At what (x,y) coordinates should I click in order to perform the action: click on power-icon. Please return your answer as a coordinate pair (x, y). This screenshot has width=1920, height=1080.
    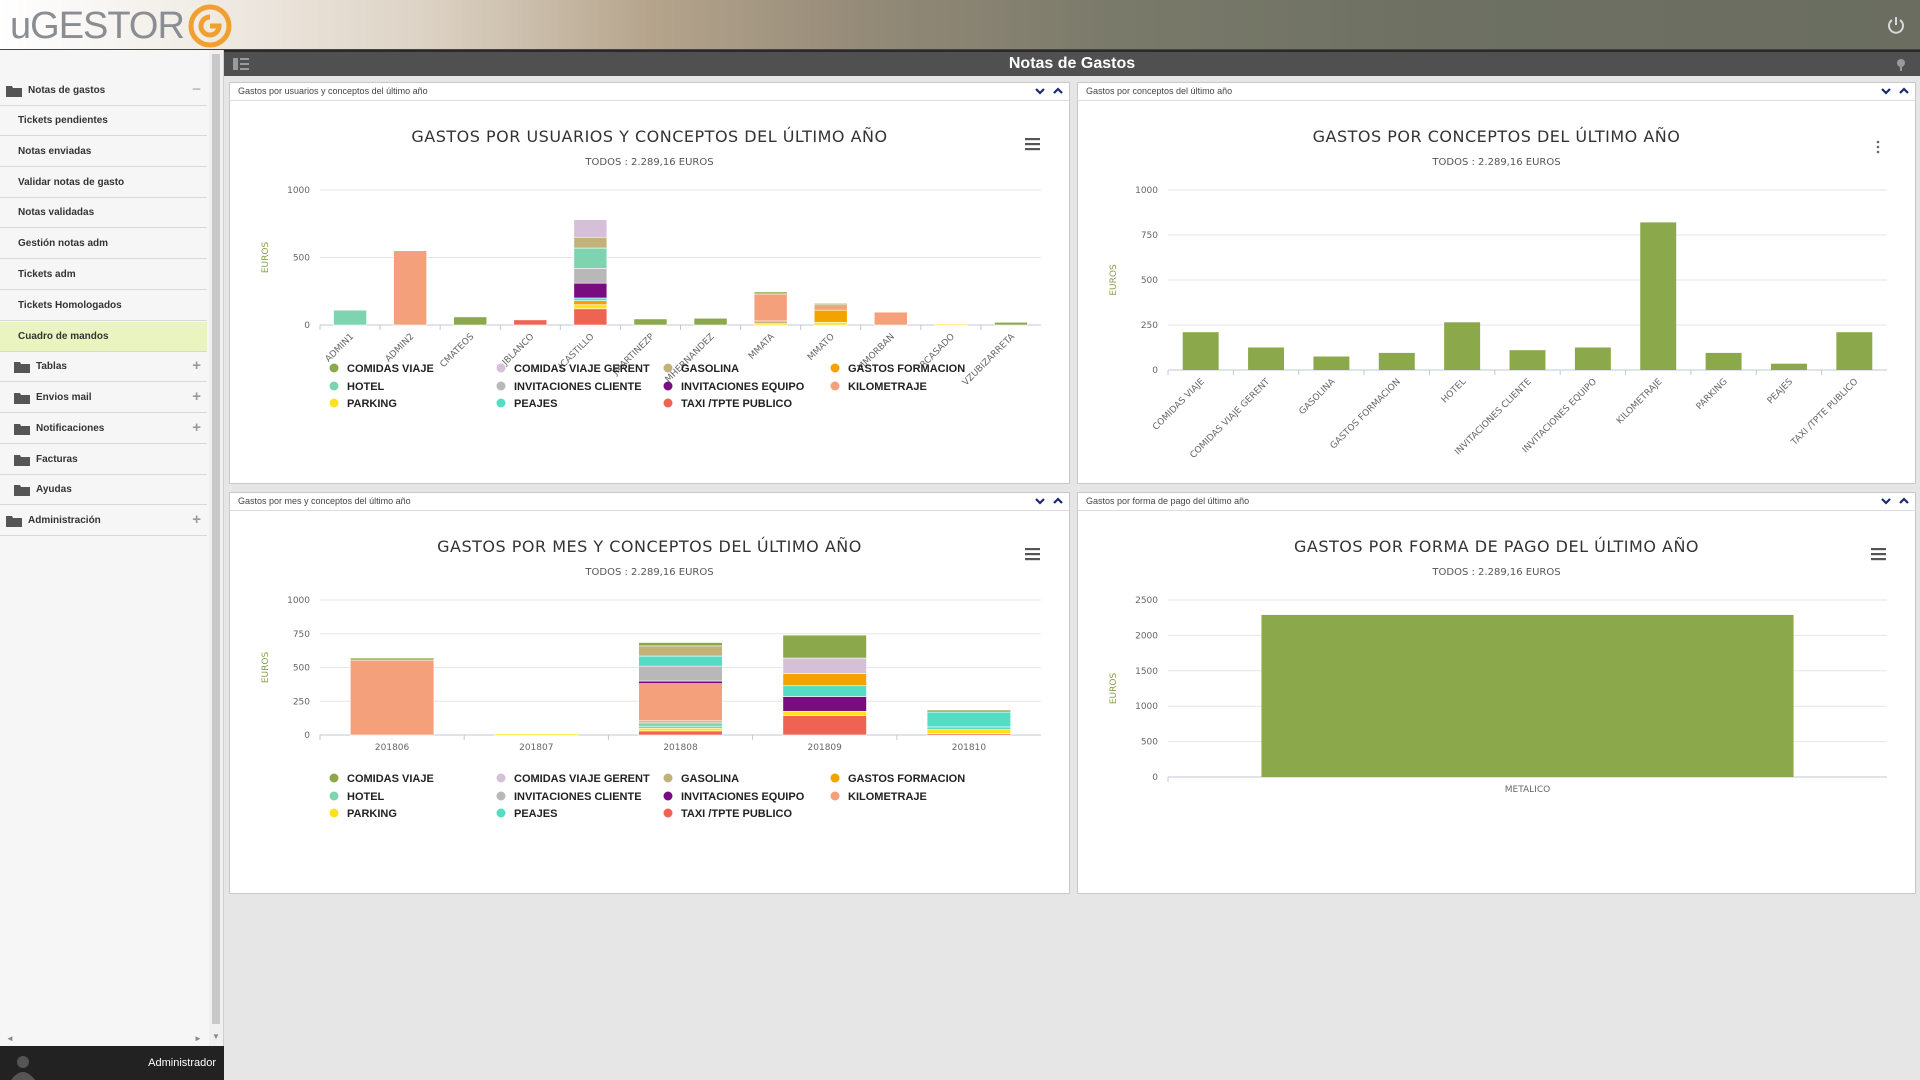
    Looking at the image, I should click on (1896, 25).